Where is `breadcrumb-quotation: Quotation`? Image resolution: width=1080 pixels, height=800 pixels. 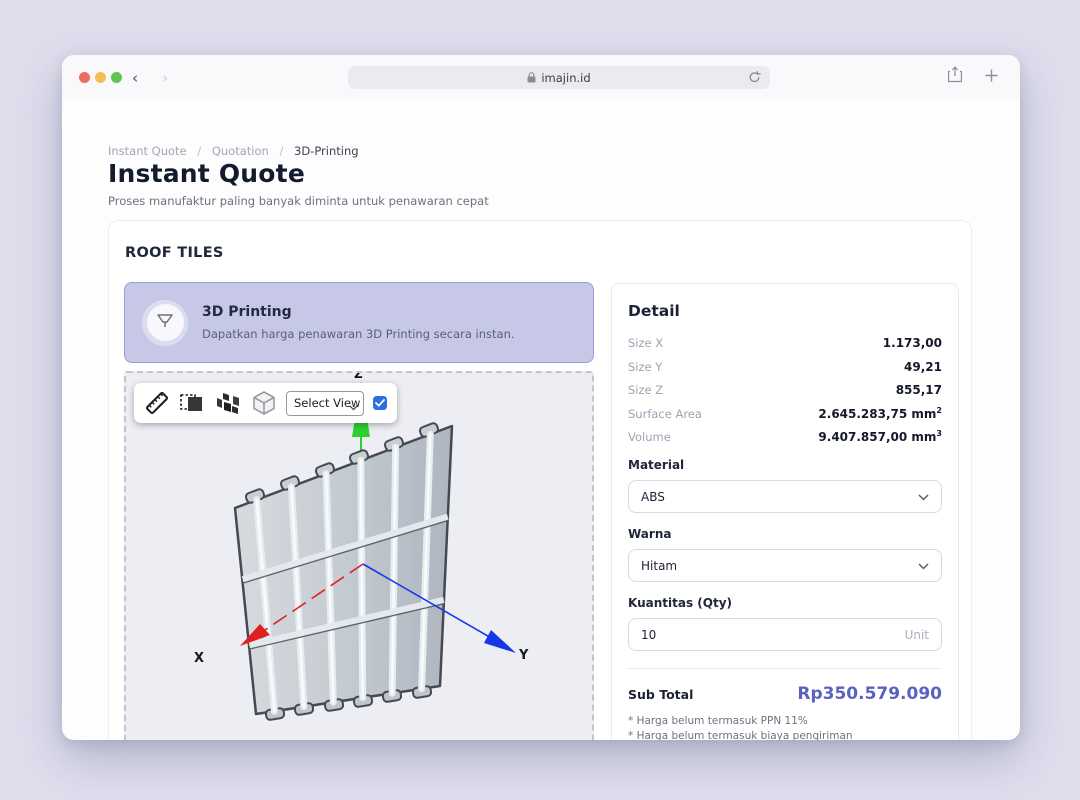 breadcrumb-quotation: Quotation is located at coordinates (240, 151).